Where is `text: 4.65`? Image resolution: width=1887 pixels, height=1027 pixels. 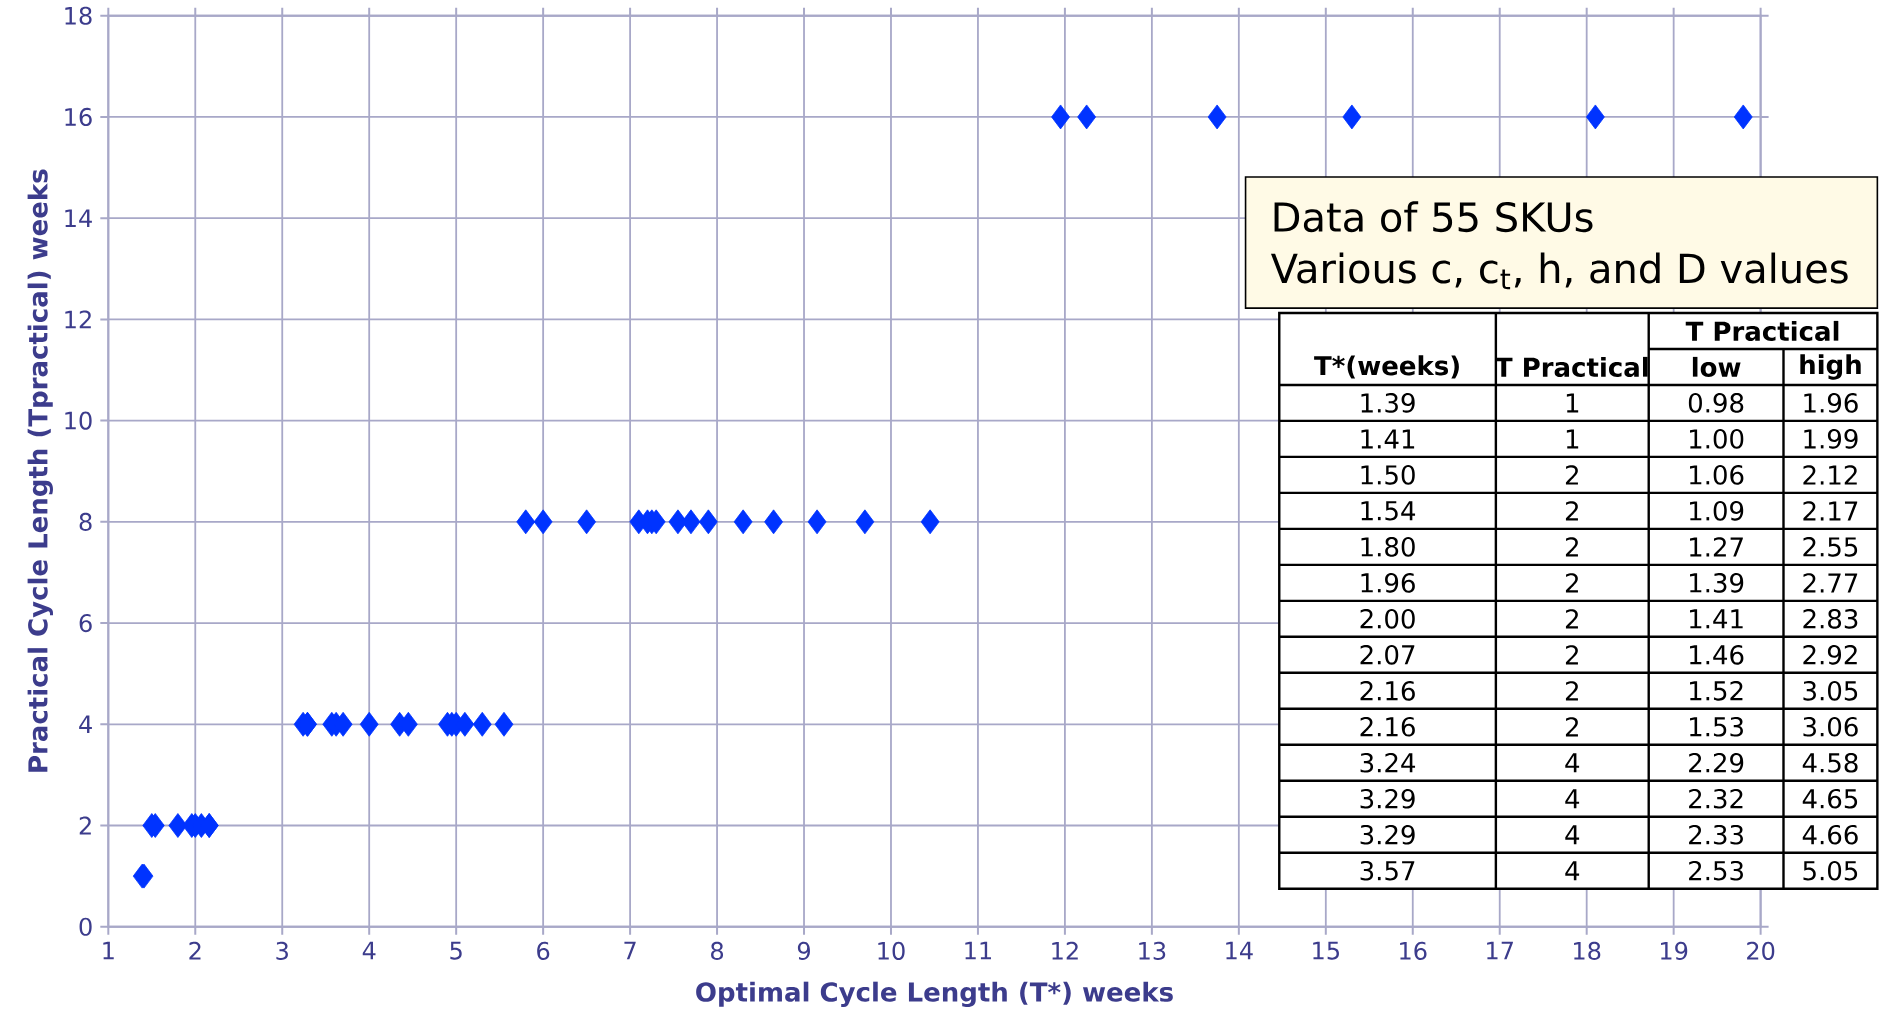 text: 4.65 is located at coordinates (1830, 799).